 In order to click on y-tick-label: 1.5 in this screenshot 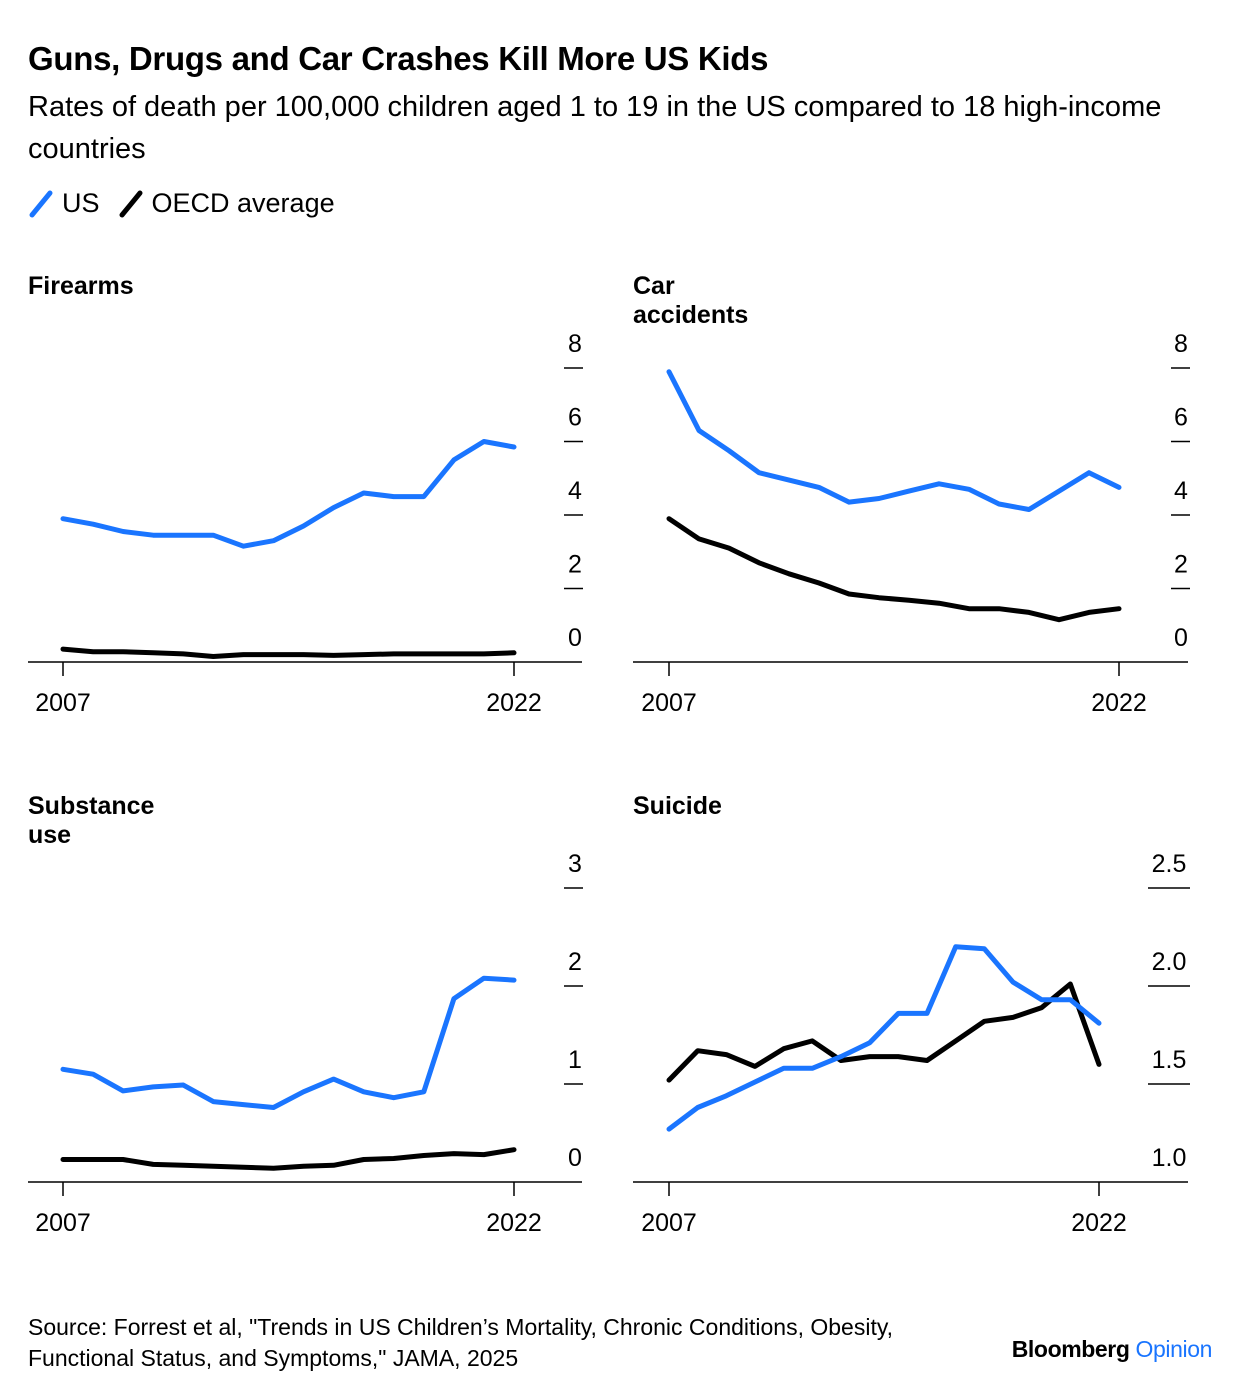, I will do `click(1169, 1060)`.